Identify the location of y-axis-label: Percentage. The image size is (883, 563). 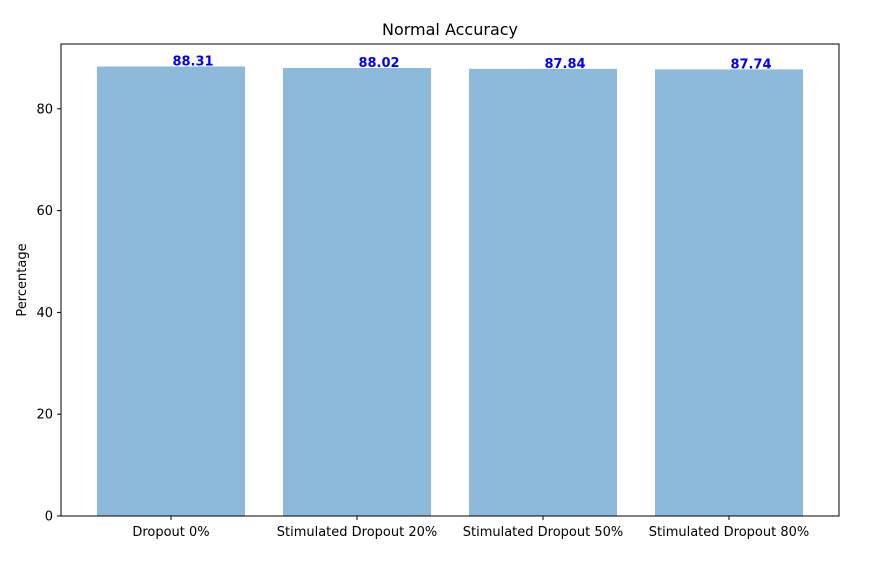
(22, 279).